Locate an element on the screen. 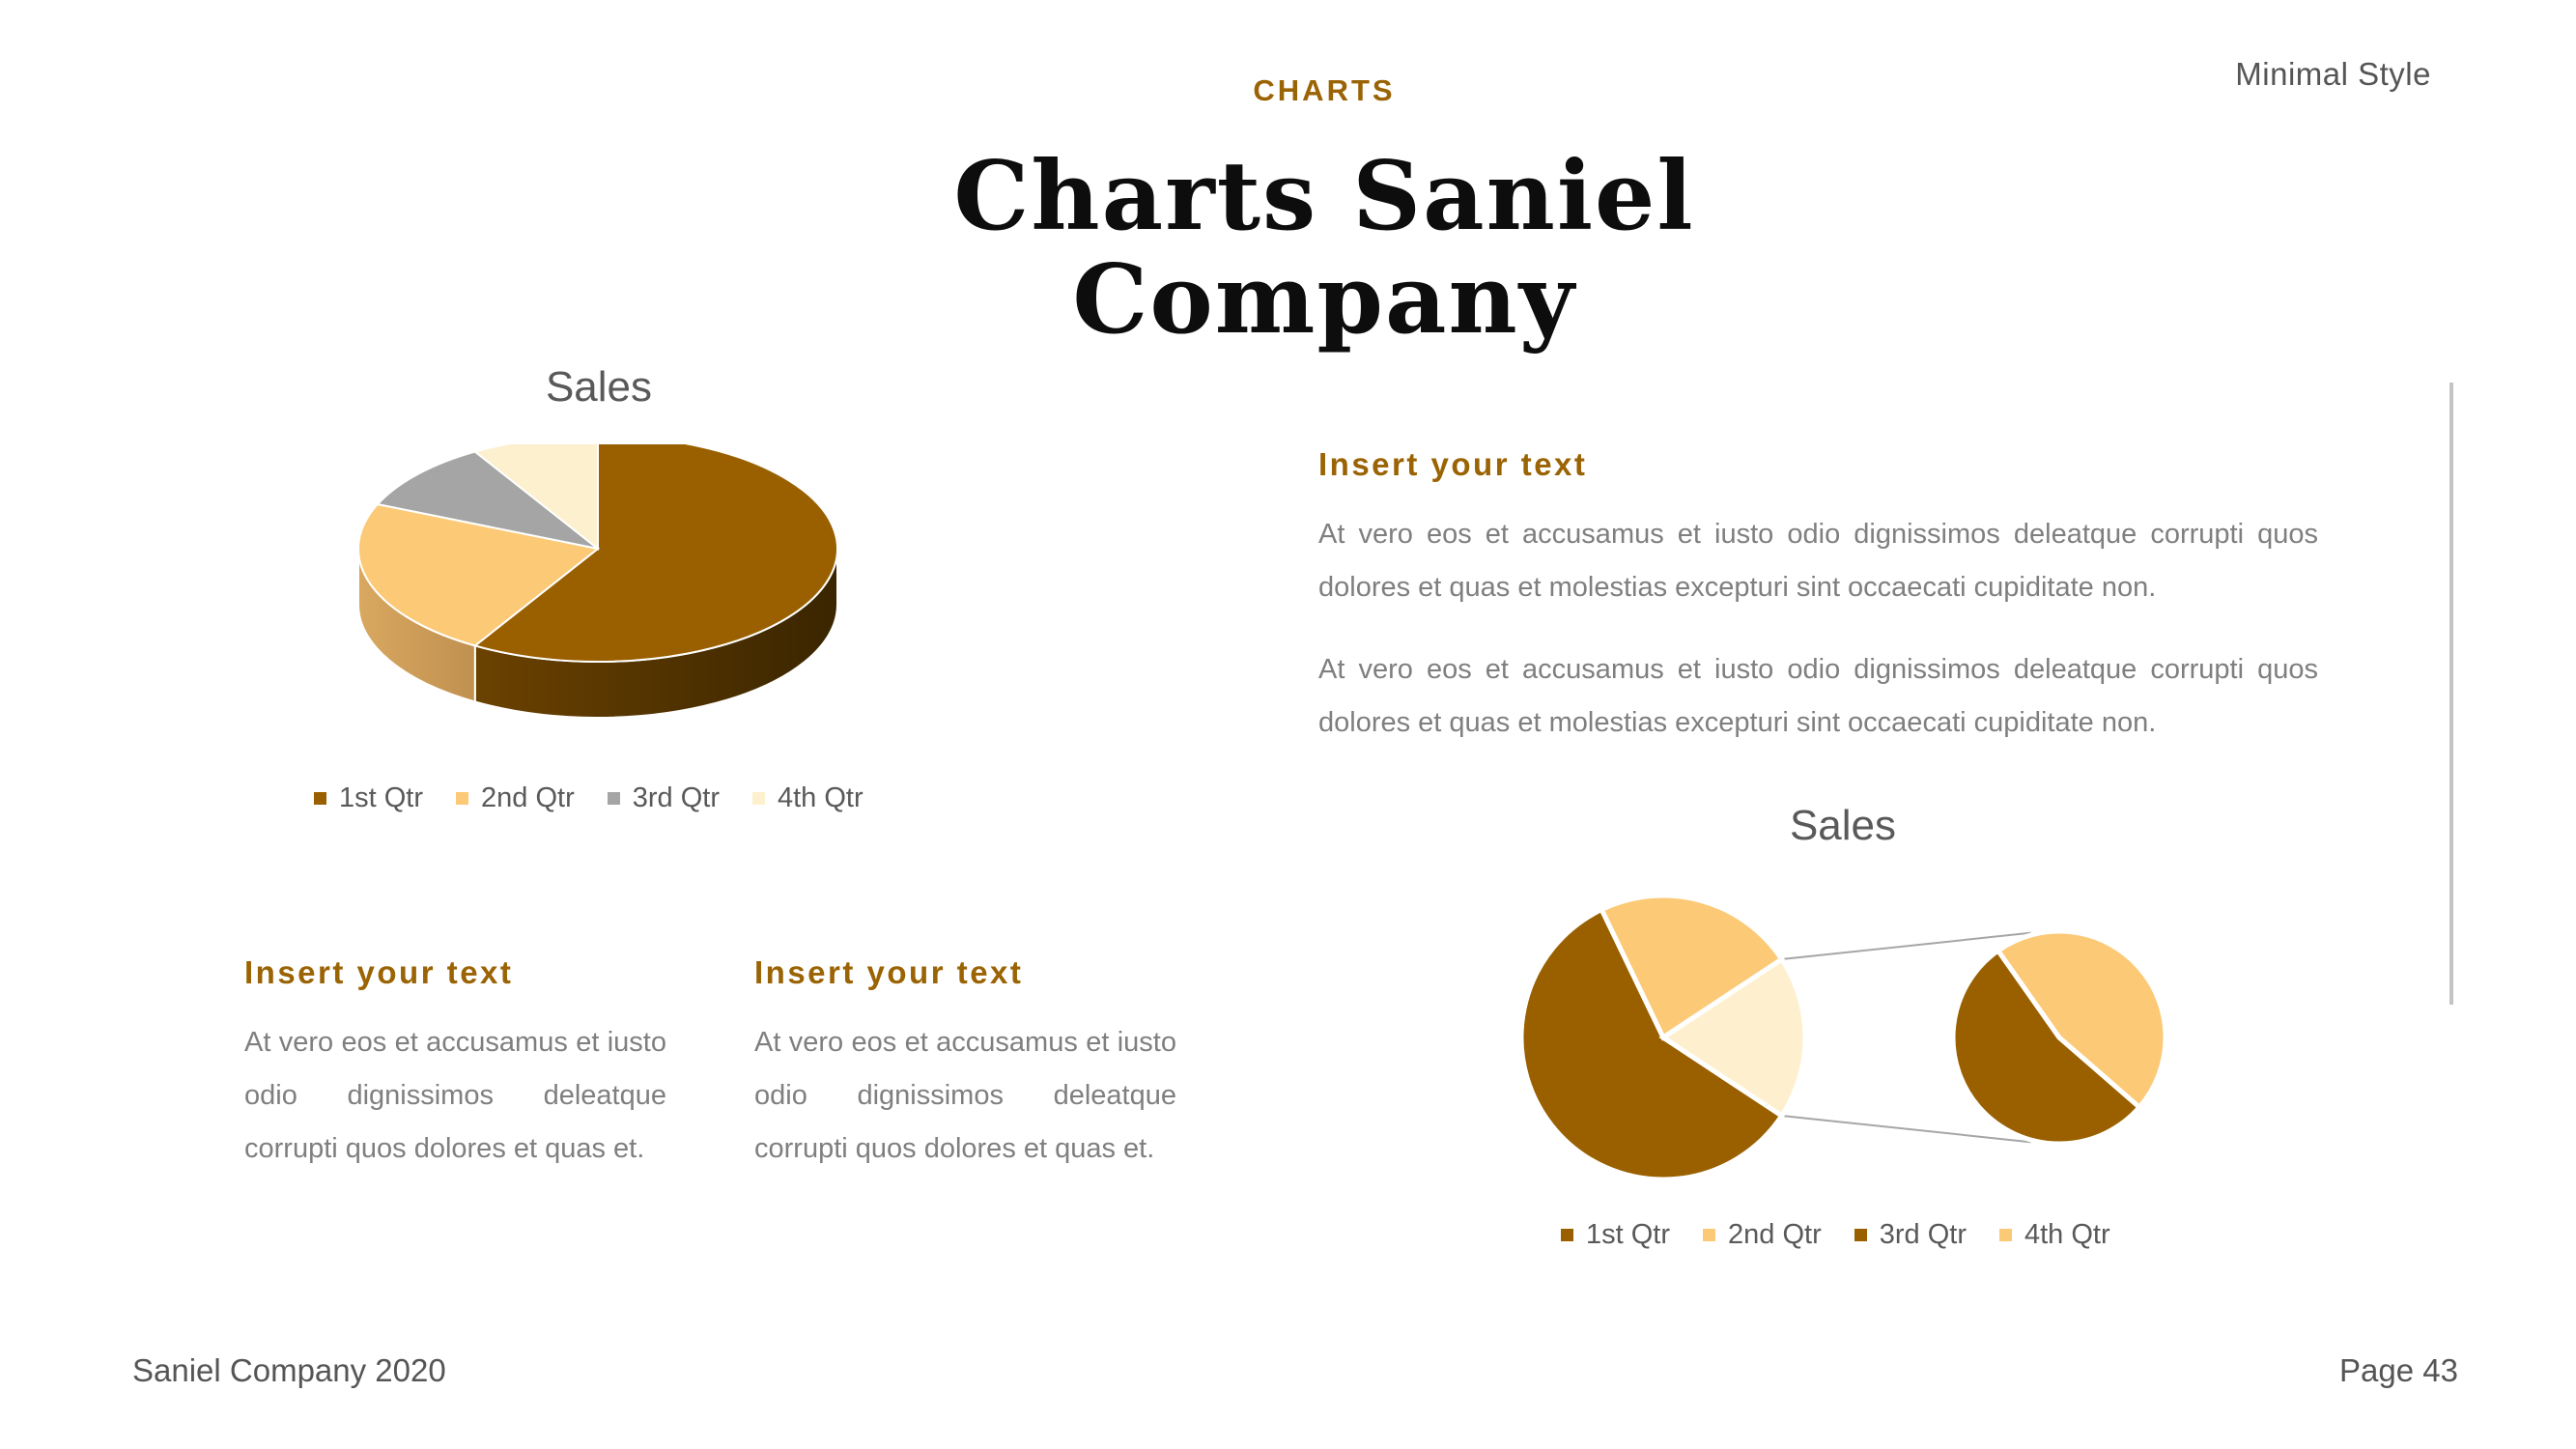  tagline: Minimal Style is located at coordinates (2333, 74).